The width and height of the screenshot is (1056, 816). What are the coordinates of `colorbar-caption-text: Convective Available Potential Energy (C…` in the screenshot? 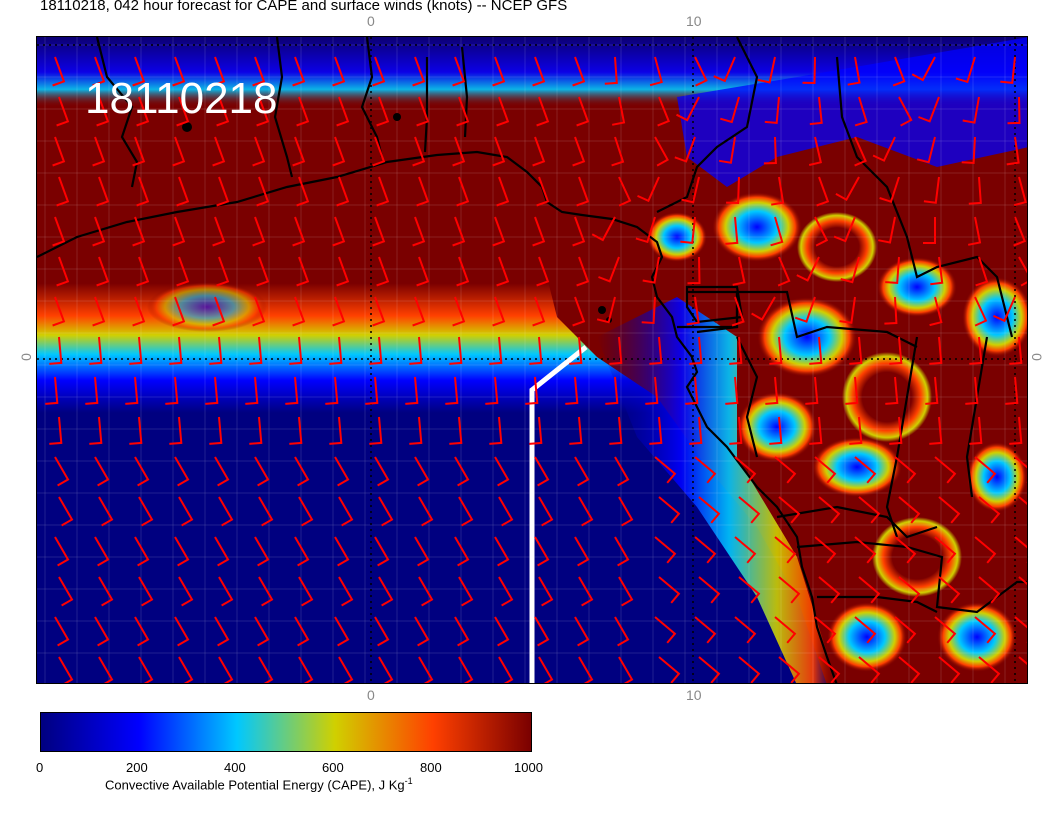 It's located at (255, 785).